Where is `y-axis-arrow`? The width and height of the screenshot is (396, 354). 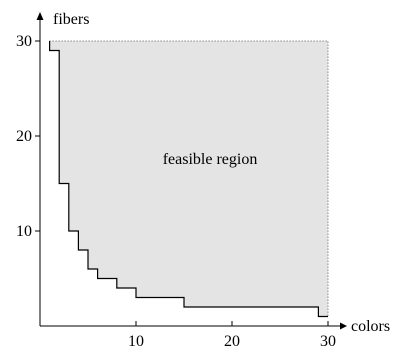
y-axis-arrow is located at coordinates (40, 16).